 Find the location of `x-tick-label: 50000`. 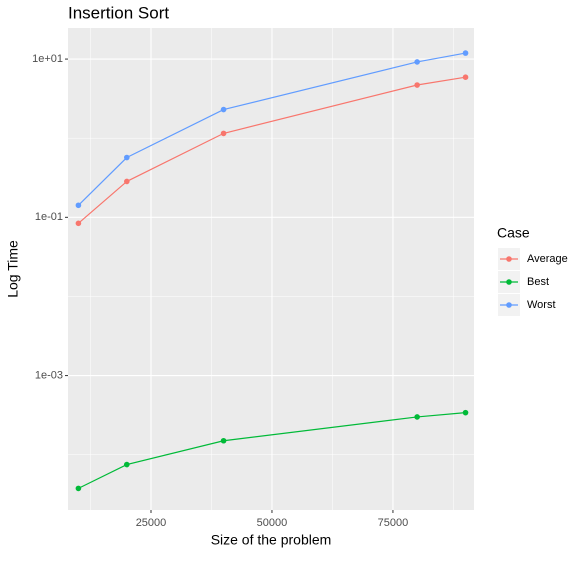

x-tick-label: 50000 is located at coordinates (272, 523).